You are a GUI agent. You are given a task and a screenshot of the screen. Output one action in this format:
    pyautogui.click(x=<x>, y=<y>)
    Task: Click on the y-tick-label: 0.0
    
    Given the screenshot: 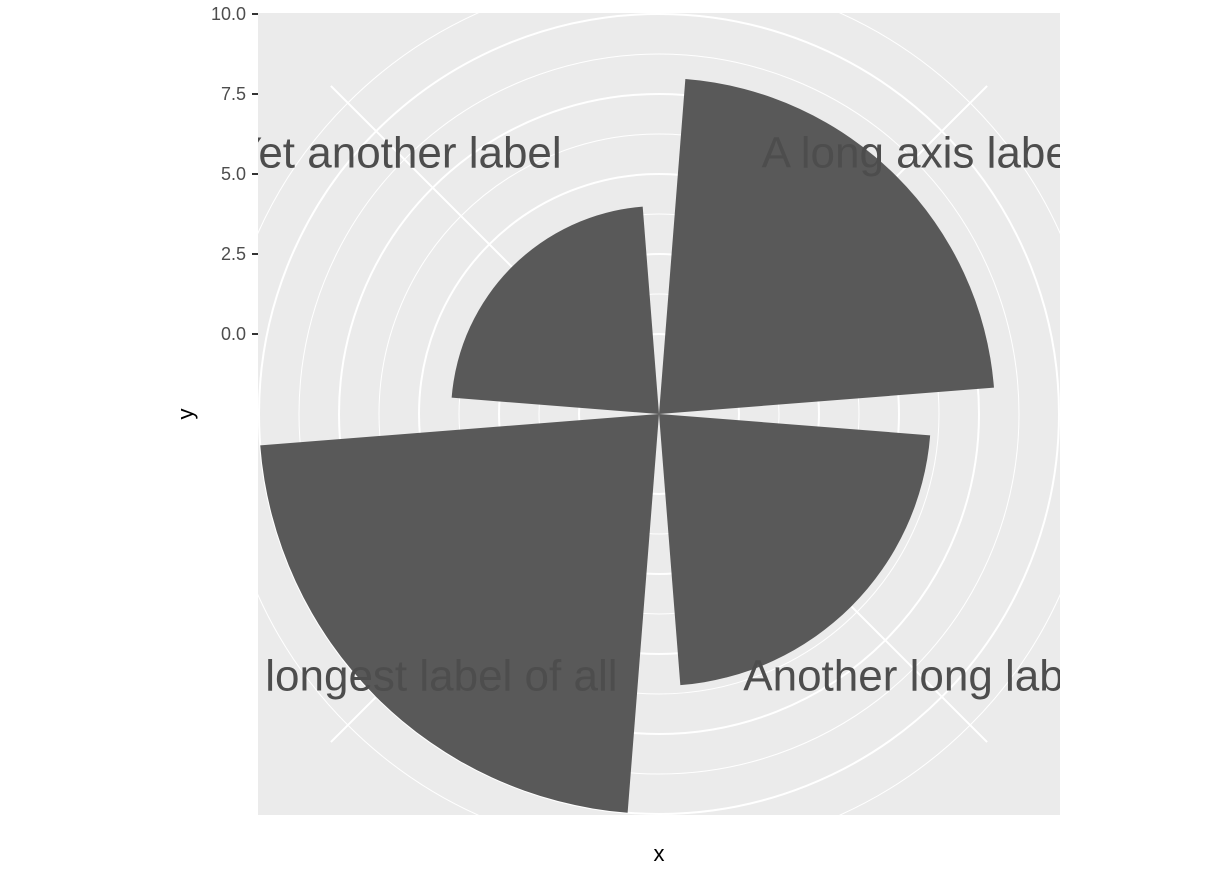 What is the action you would take?
    pyautogui.click(x=233, y=334)
    